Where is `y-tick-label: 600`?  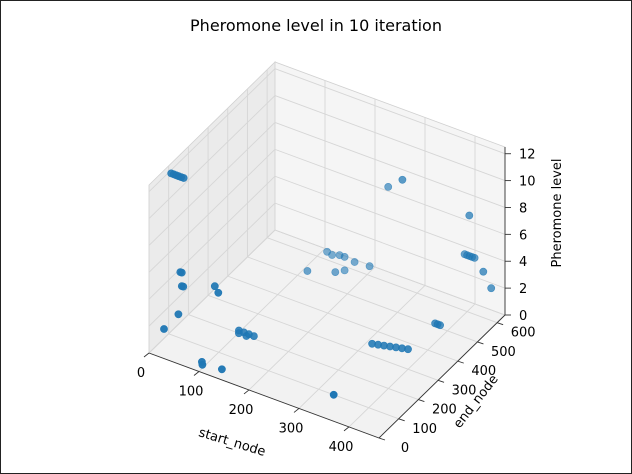 y-tick-label: 600 is located at coordinates (523, 333).